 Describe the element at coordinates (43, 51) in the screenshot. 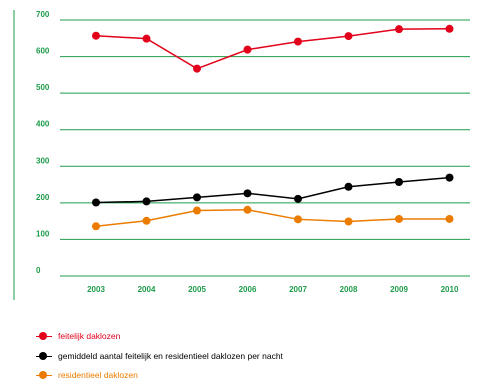

I see `y-tick-label: 600` at that location.